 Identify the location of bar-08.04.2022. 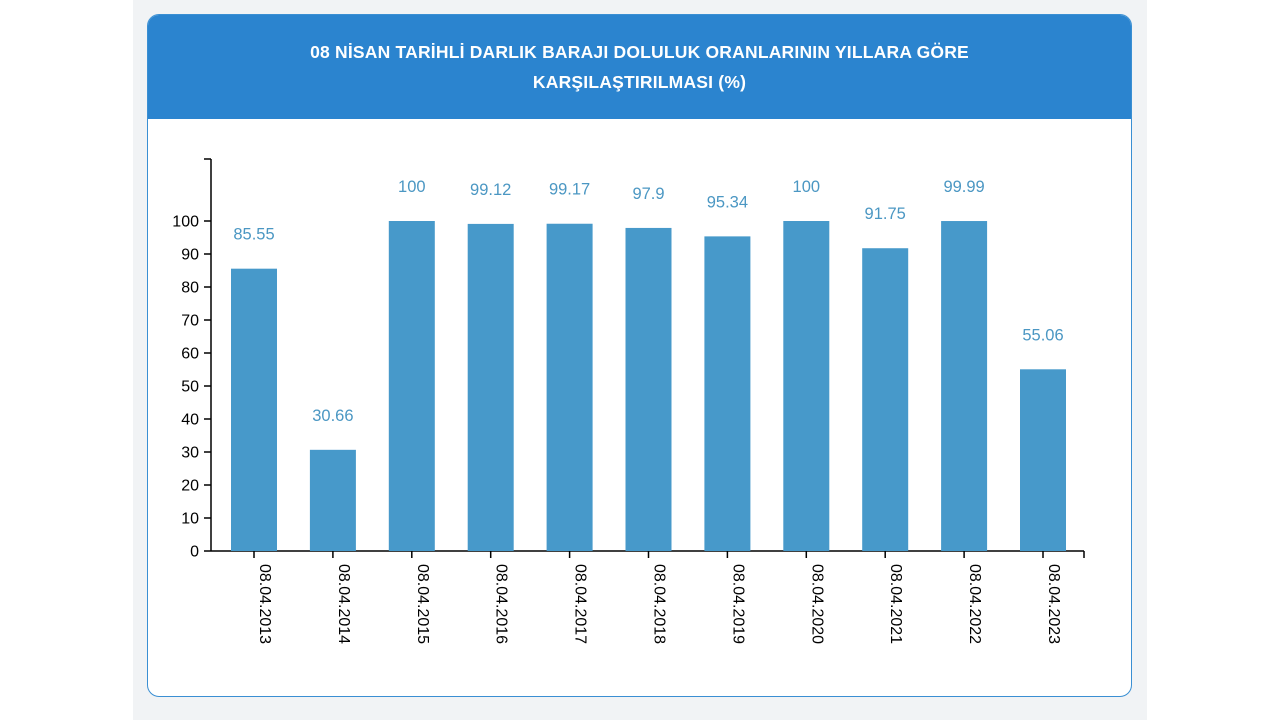
(964, 386).